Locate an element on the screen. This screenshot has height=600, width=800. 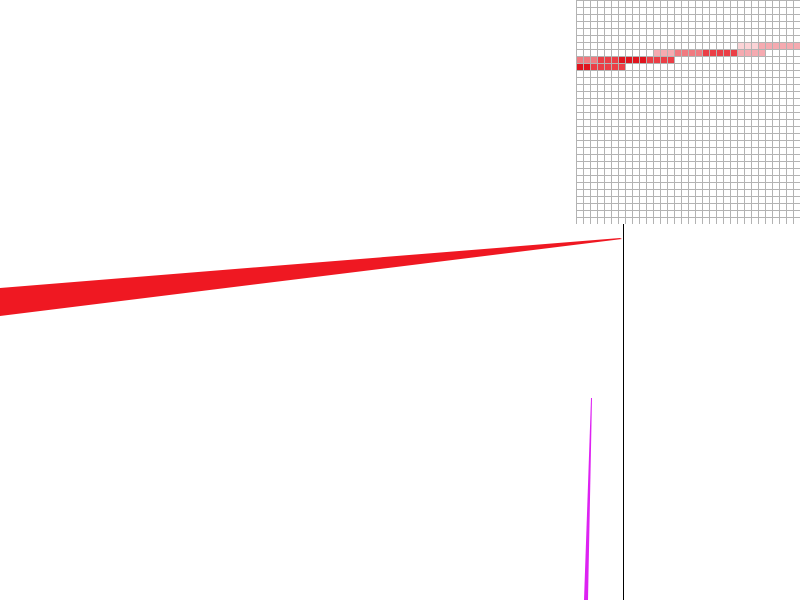
magenta-tapered-stroke is located at coordinates (588, 499).